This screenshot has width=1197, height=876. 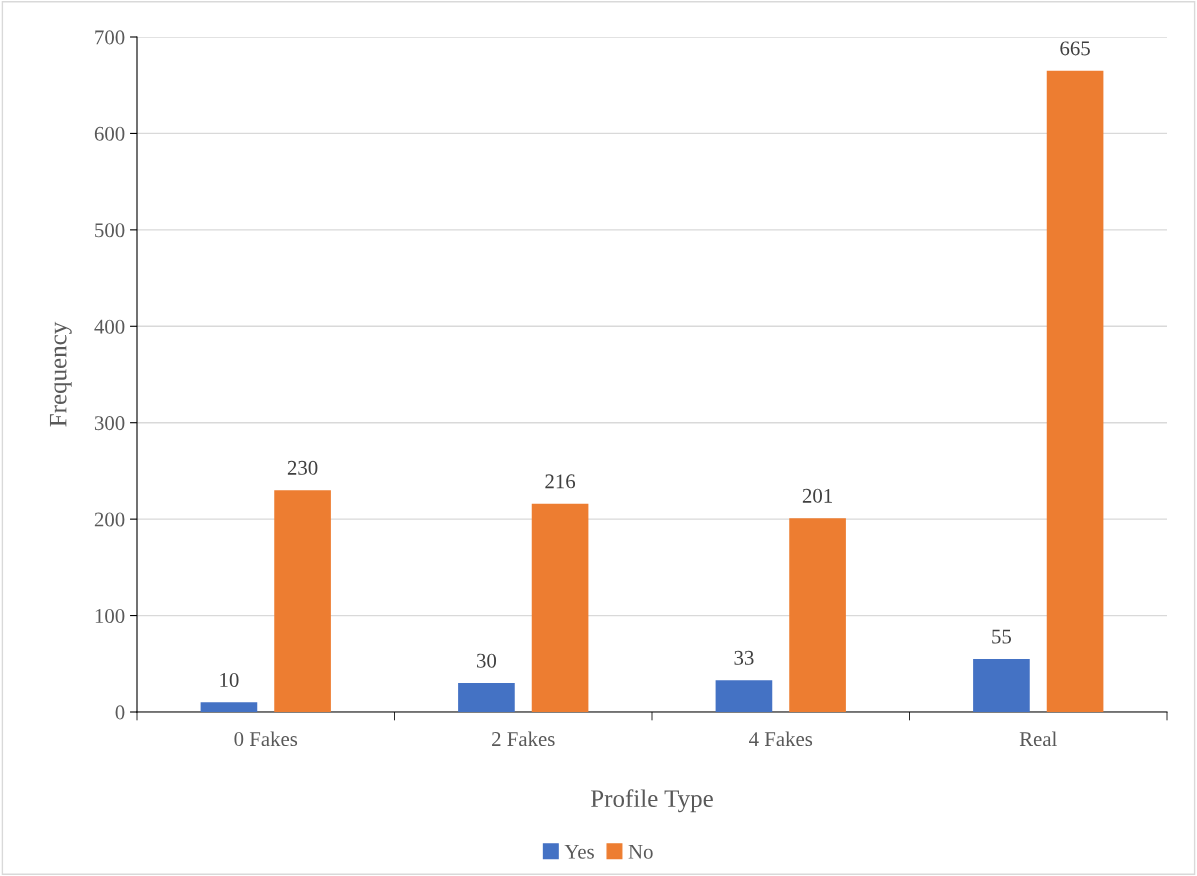 What do you see at coordinates (744, 657) in the screenshot?
I see `data-label: 33` at bounding box center [744, 657].